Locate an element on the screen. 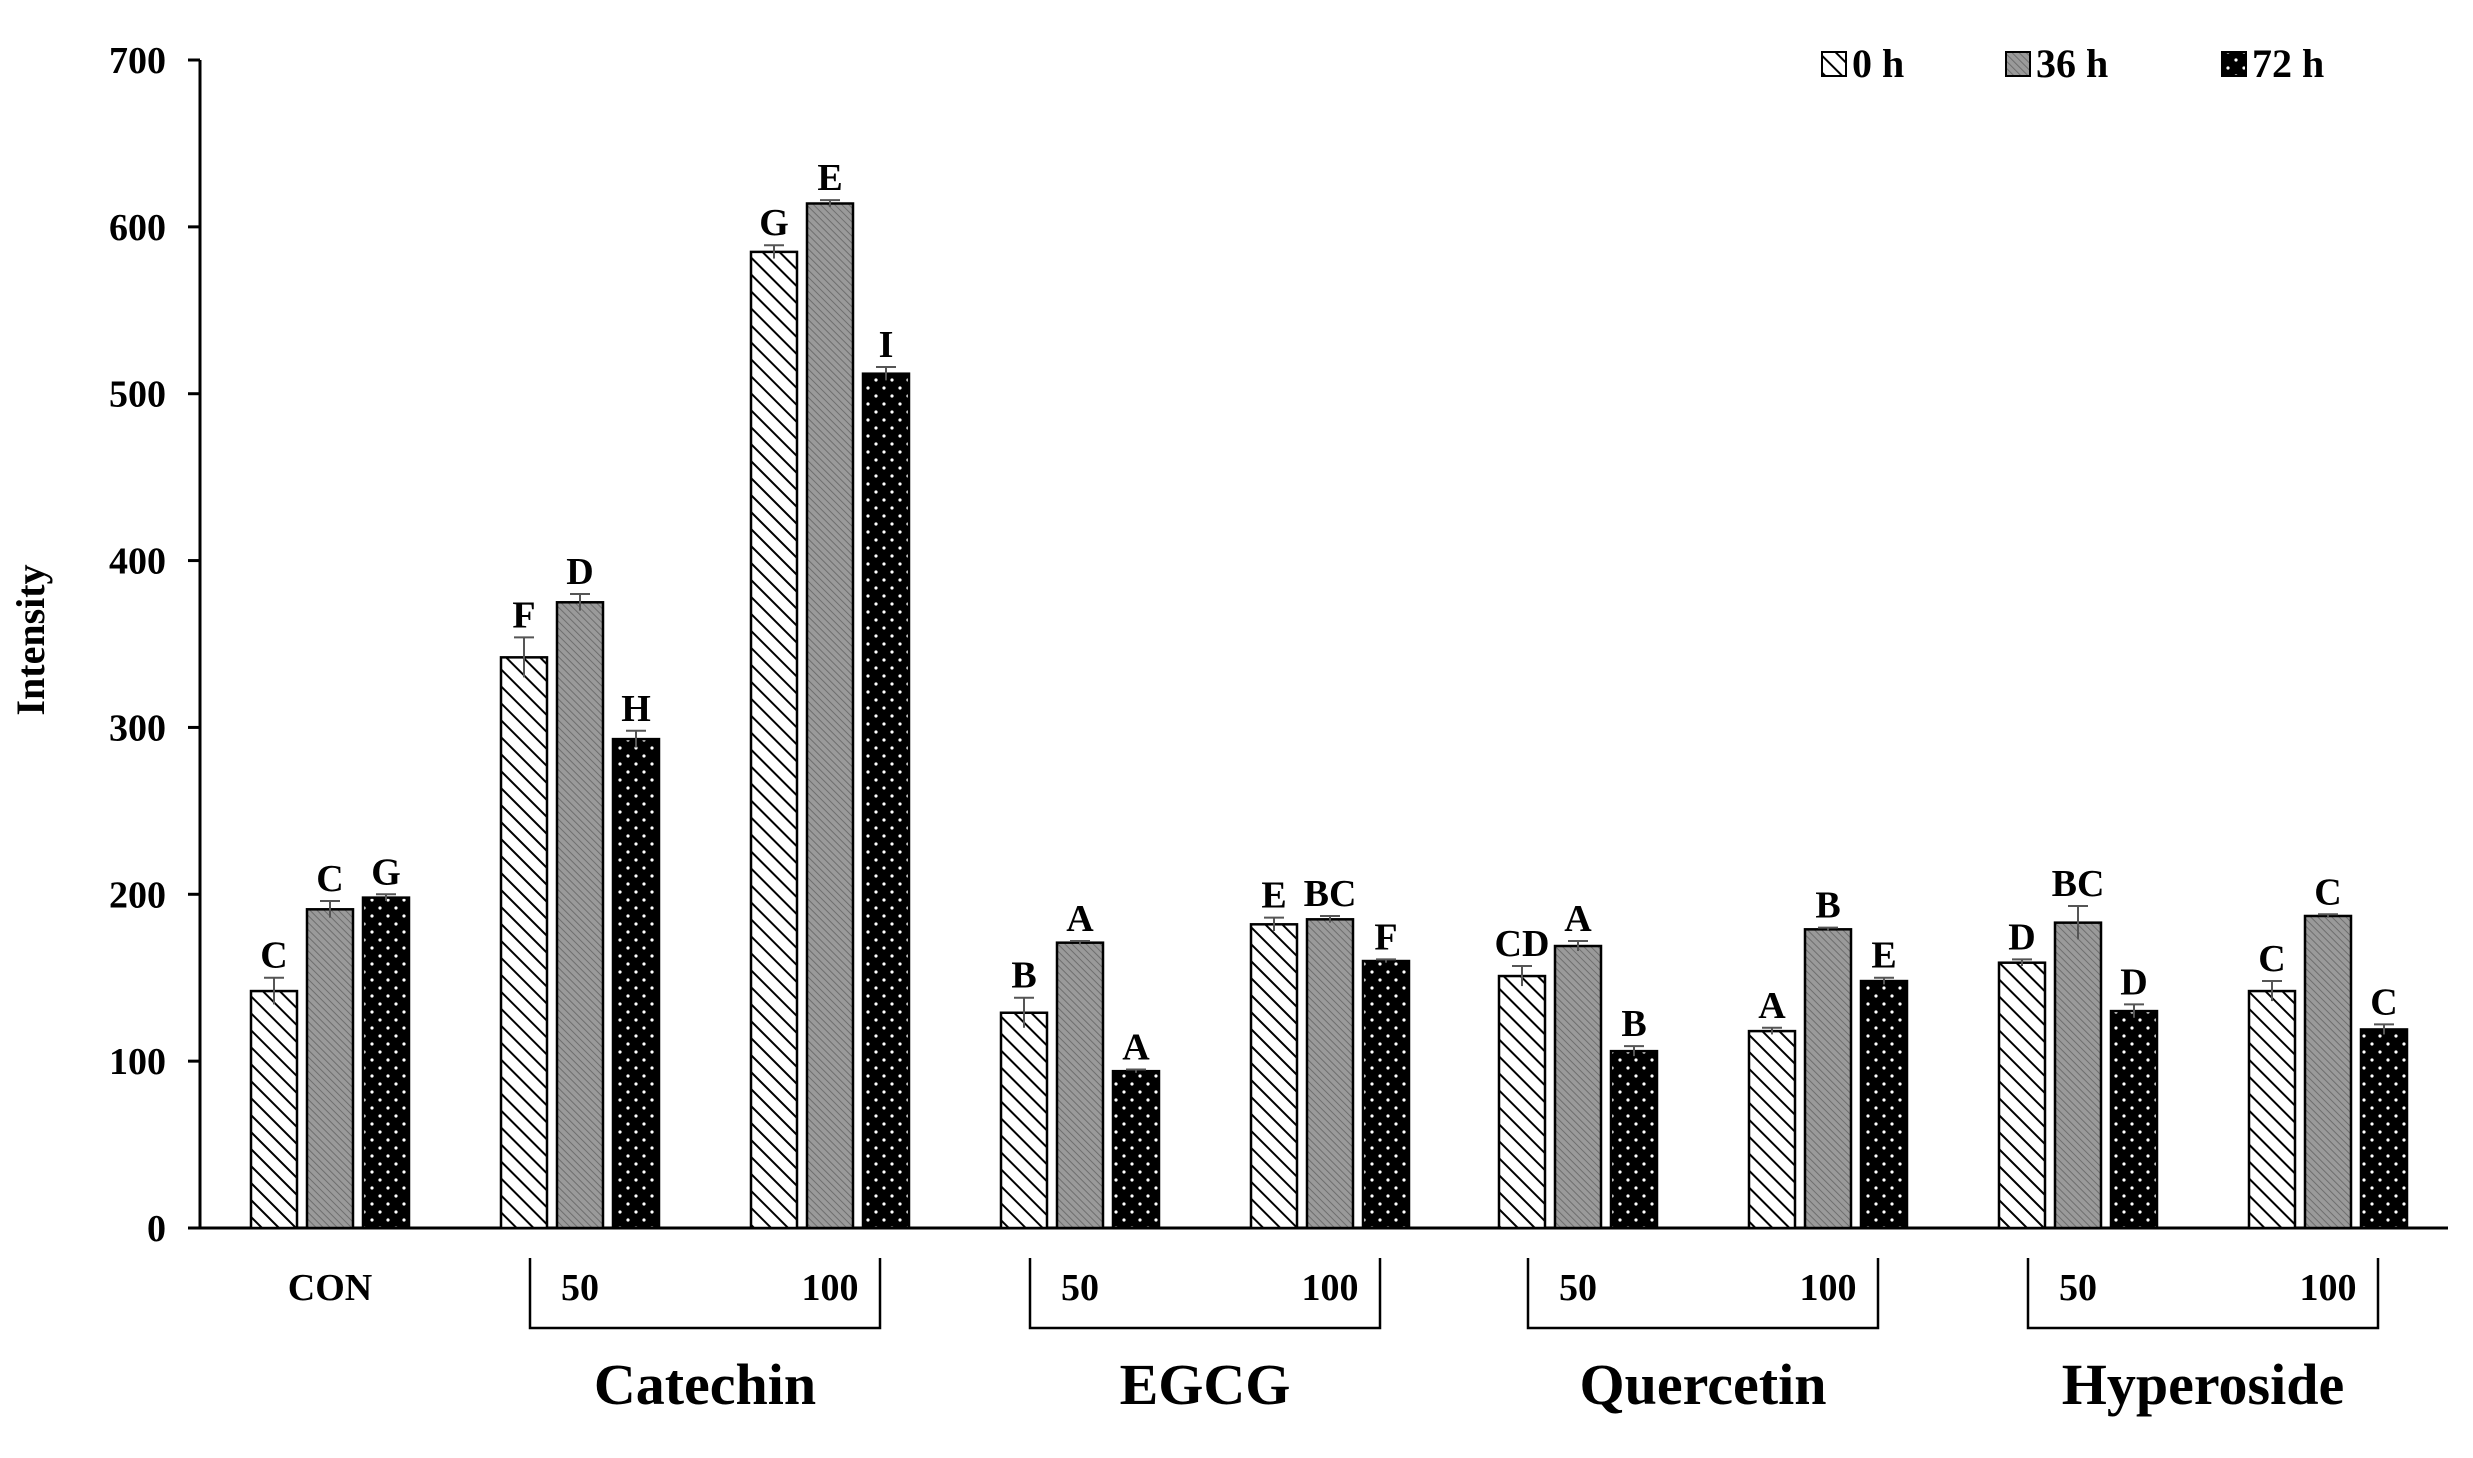 The width and height of the screenshot is (2473, 1458). legend-label: 36 h is located at coordinates (2072, 63).